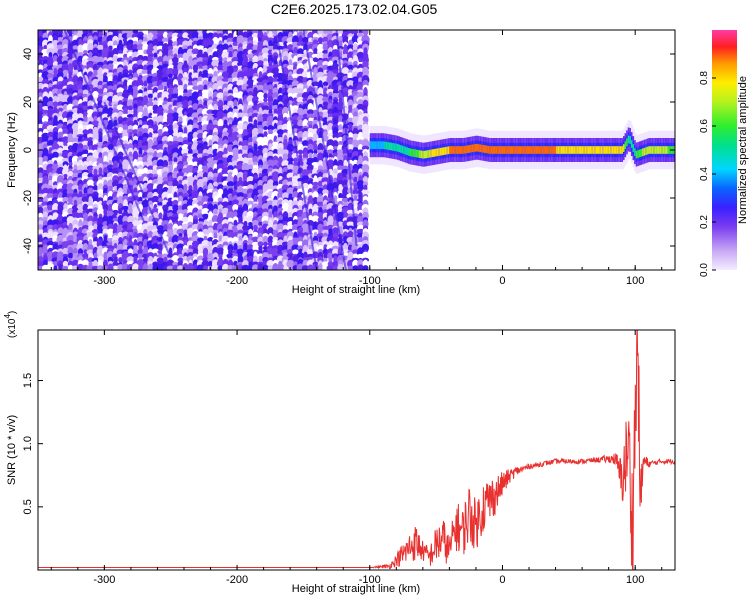 This screenshot has width=750, height=600. Describe the element at coordinates (237, 281) in the screenshot. I see `x-tick-label: -200` at that location.